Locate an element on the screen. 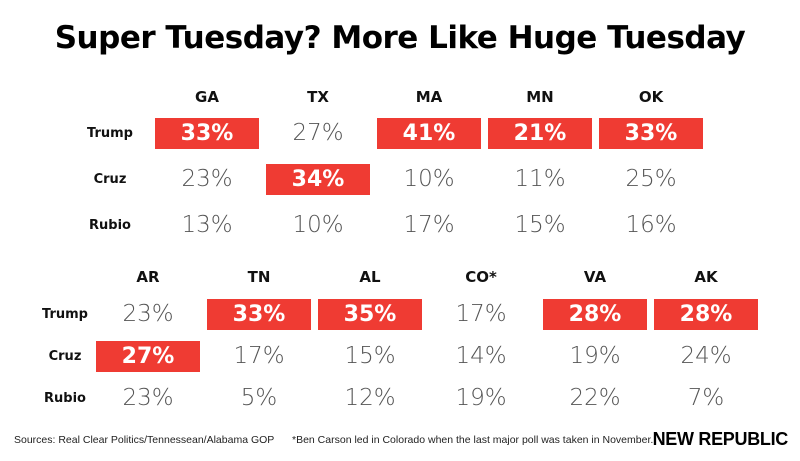  column-header-TX: TX is located at coordinates (318, 97).